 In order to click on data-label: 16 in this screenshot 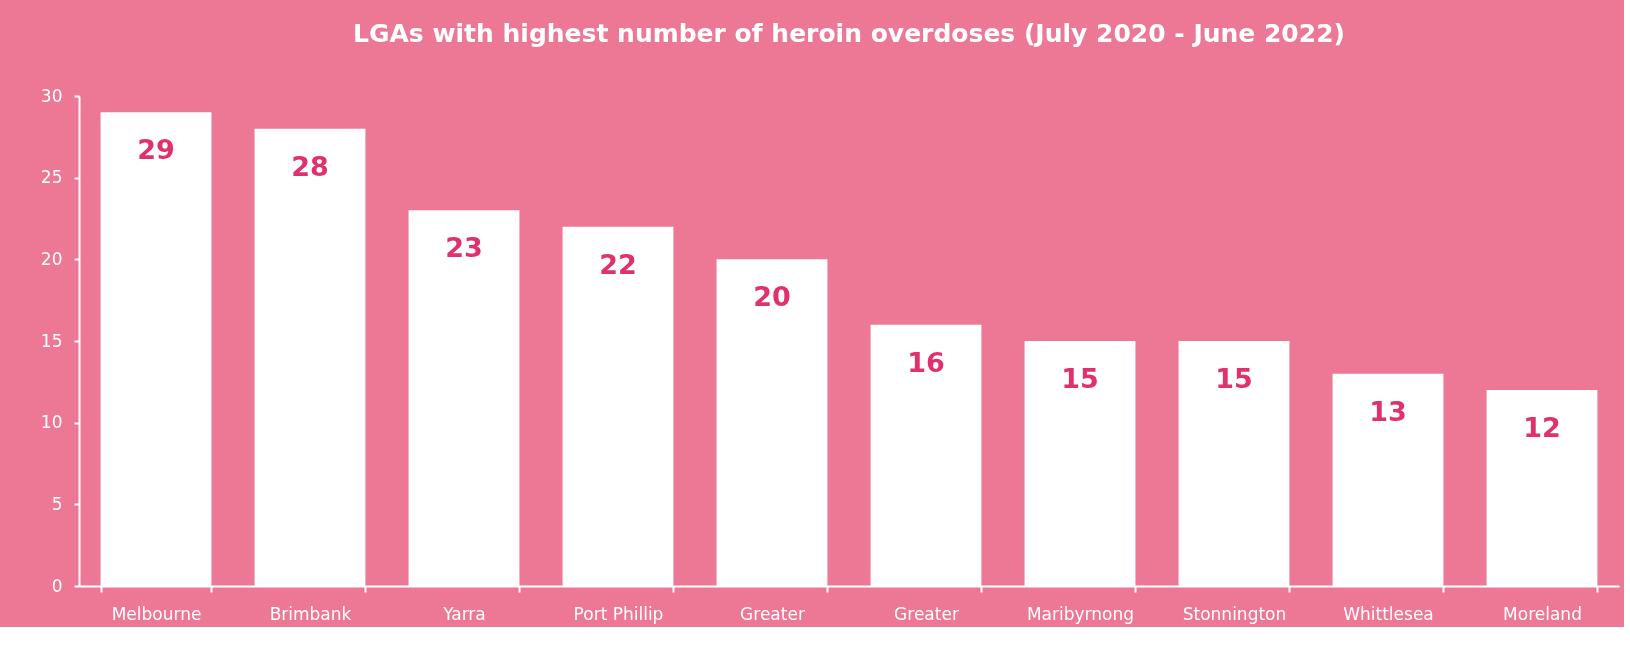, I will do `click(926, 362)`.